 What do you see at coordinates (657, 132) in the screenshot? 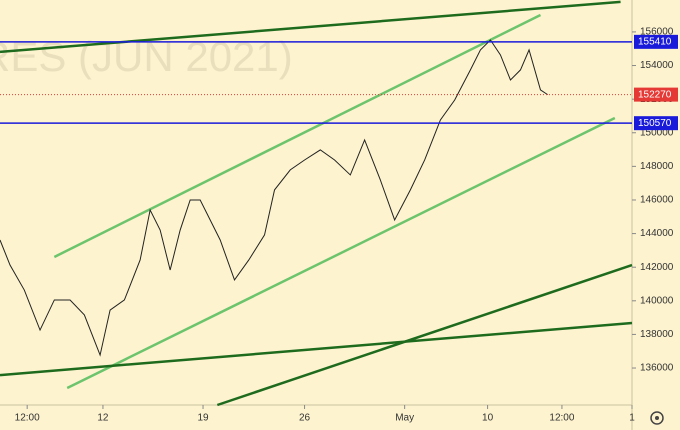
I see `y-tick-label: 150000` at bounding box center [657, 132].